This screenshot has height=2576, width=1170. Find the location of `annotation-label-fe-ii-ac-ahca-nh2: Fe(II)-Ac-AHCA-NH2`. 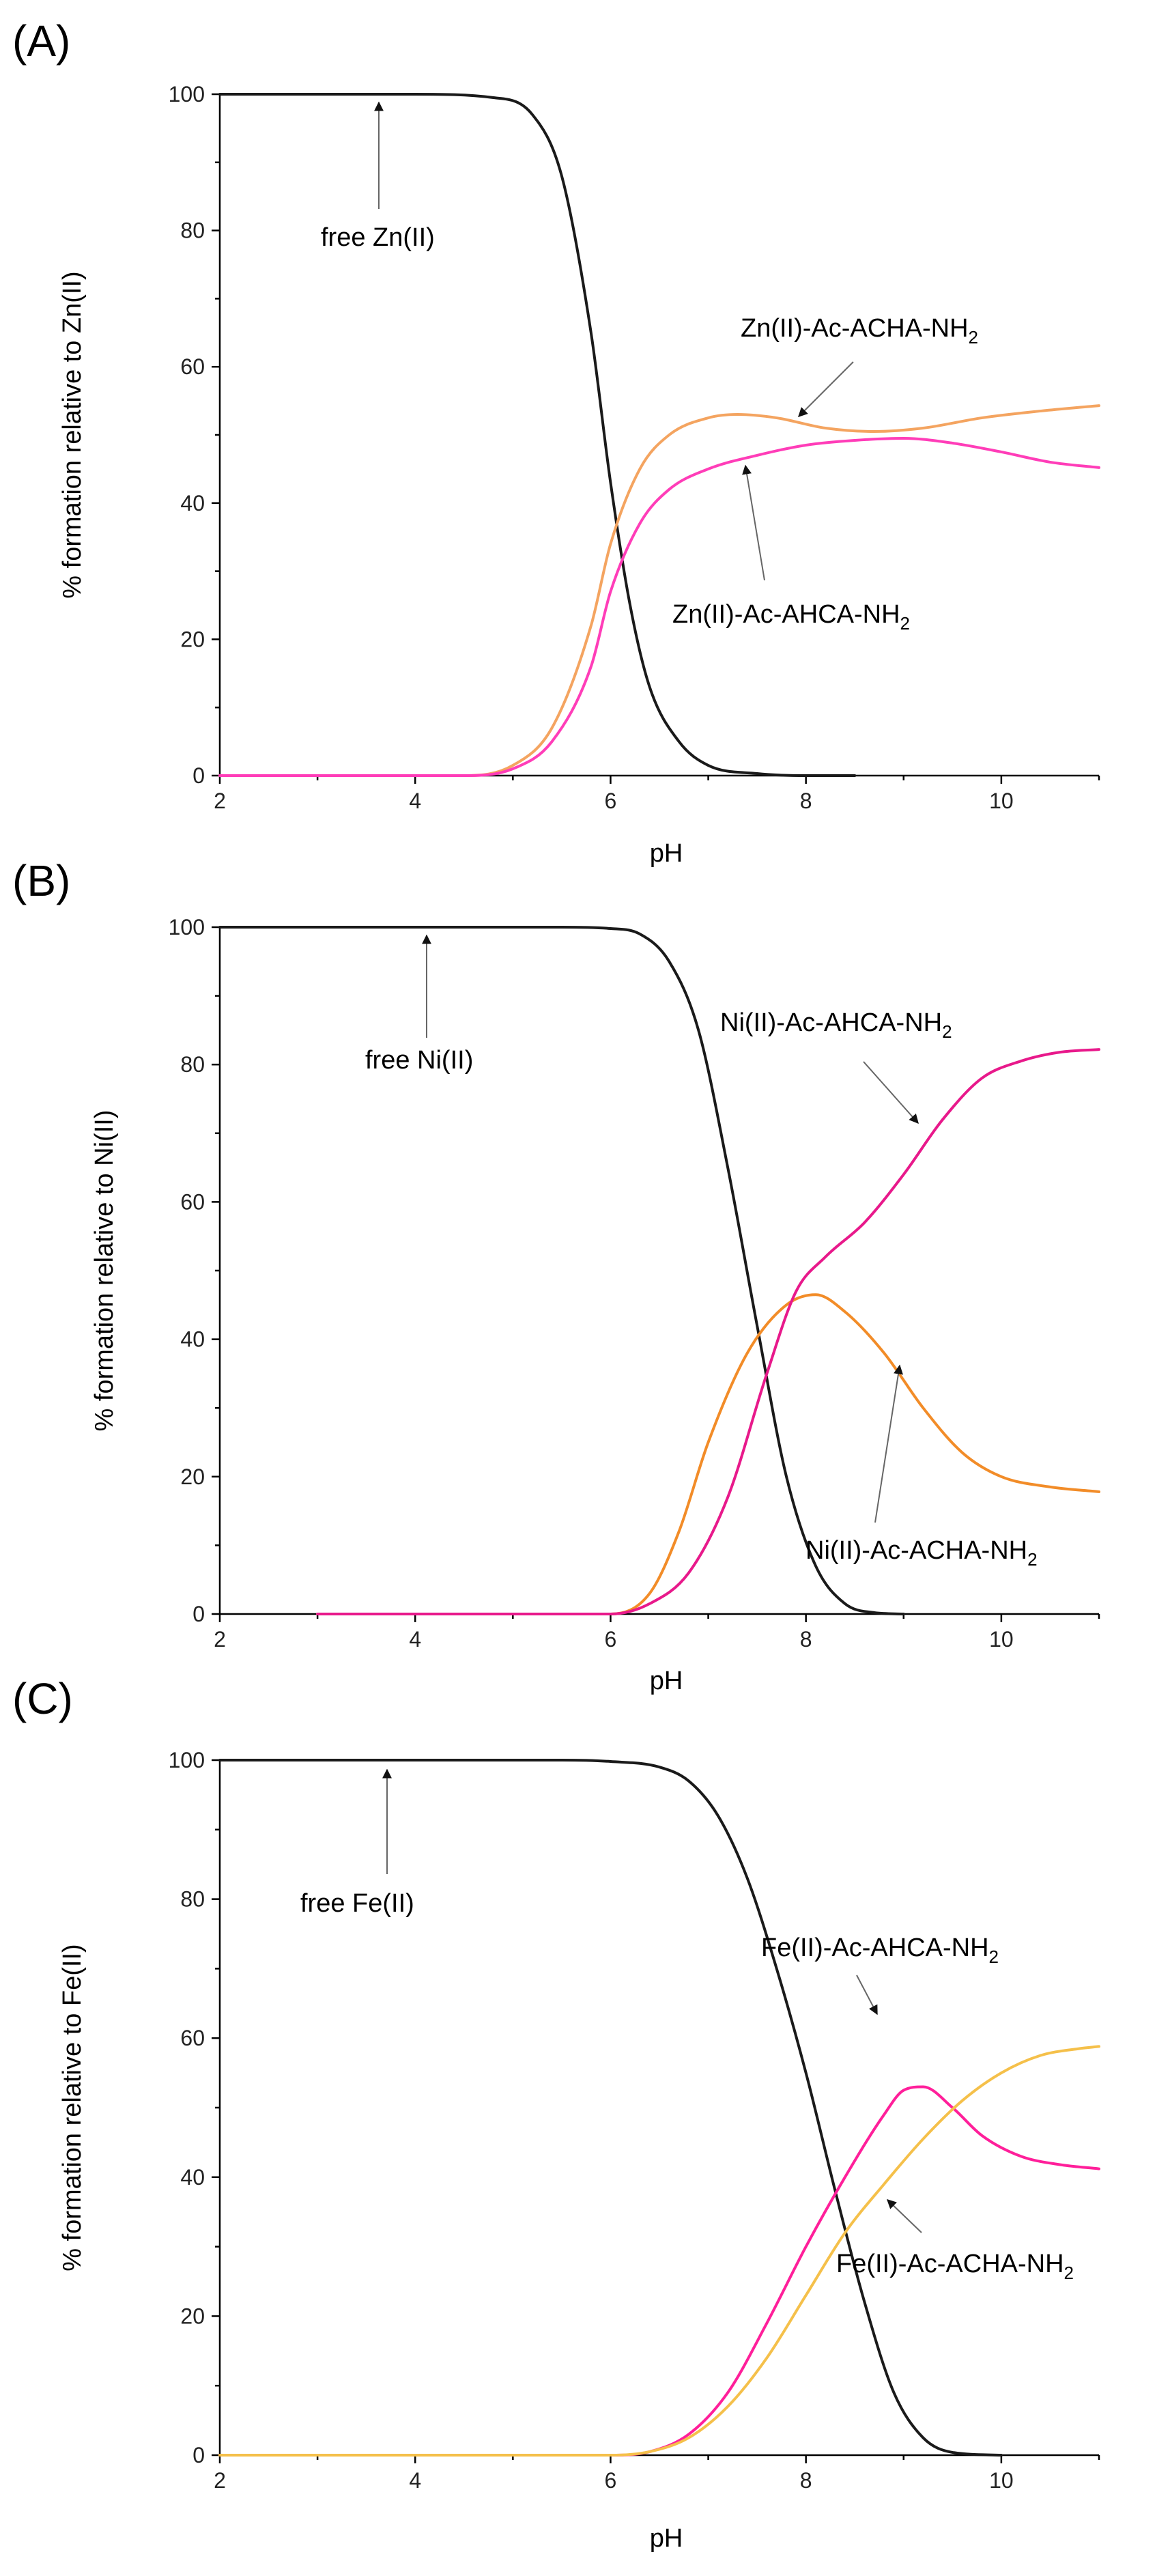

annotation-label-fe-ii-ac-ahca-nh2: Fe(II)-Ac-AHCA-NH2 is located at coordinates (880, 1951).